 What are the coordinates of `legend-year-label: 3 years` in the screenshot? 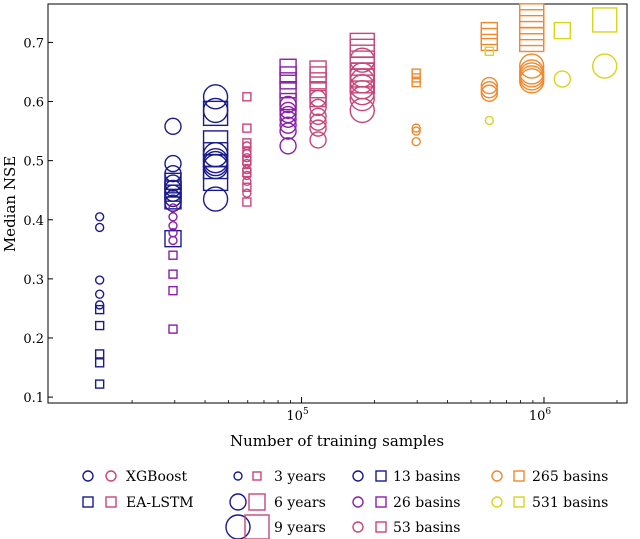 It's located at (300, 477).